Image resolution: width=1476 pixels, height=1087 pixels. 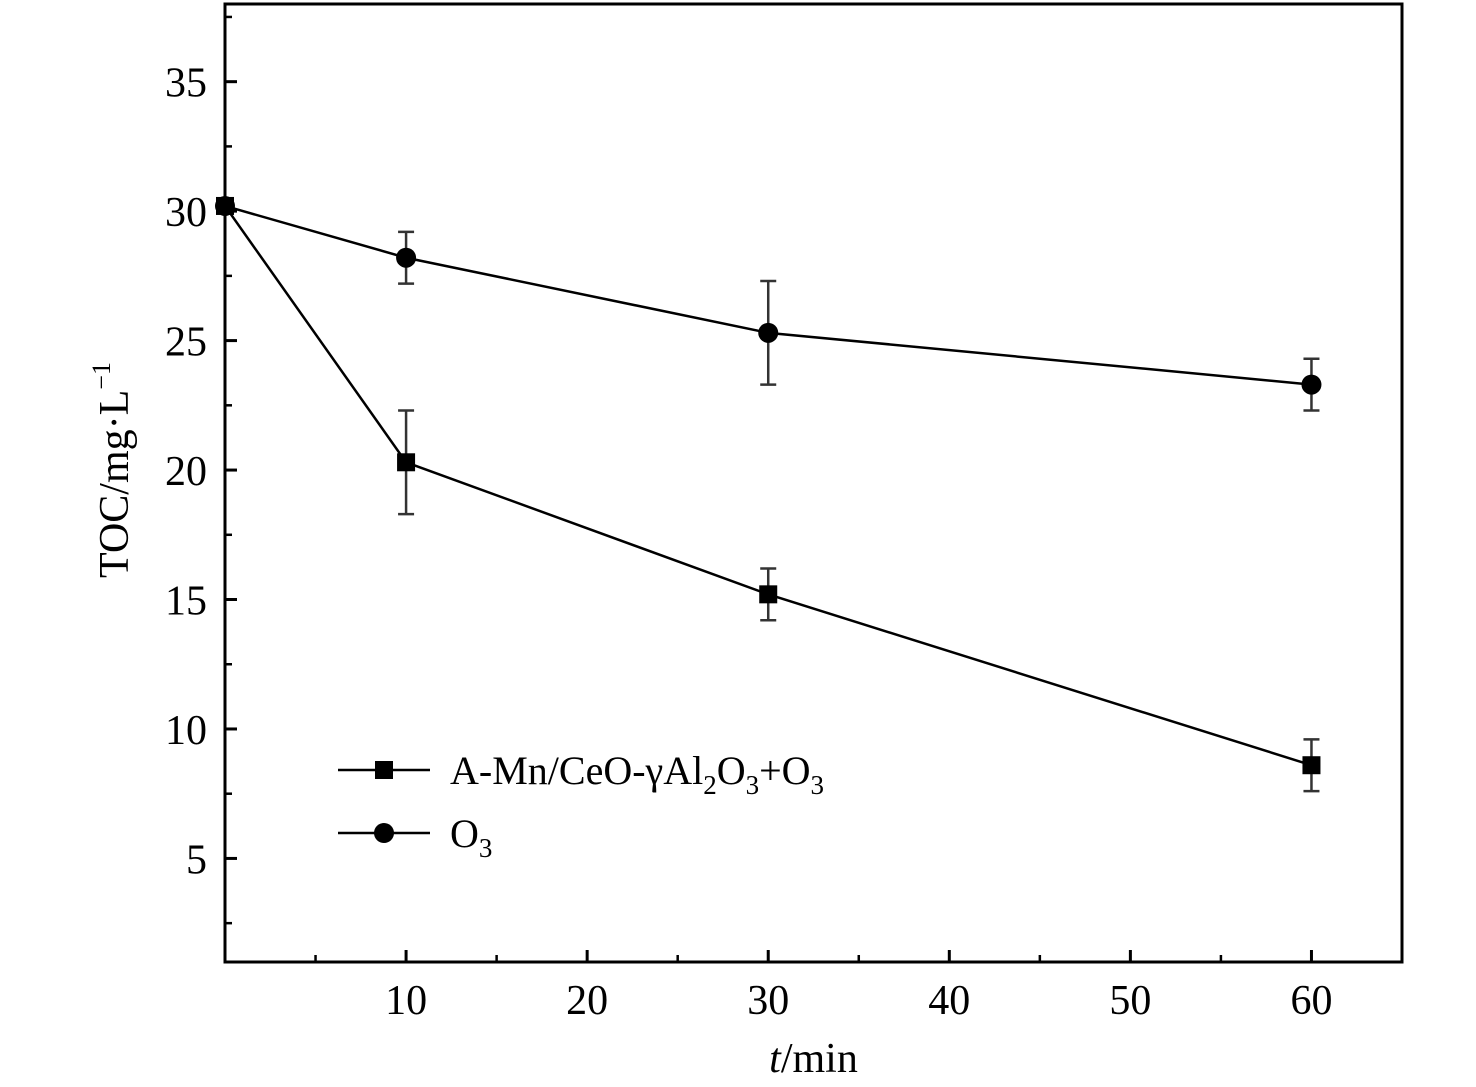 I want to click on legend-subscript: 2, so click(x=710, y=785).